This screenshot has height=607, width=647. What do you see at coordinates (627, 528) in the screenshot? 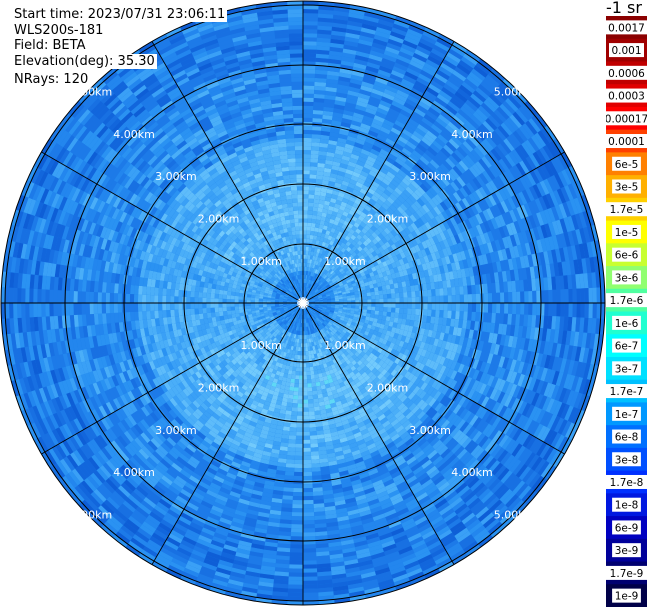
I see `colorbar-tick-label: 6e-9` at bounding box center [627, 528].